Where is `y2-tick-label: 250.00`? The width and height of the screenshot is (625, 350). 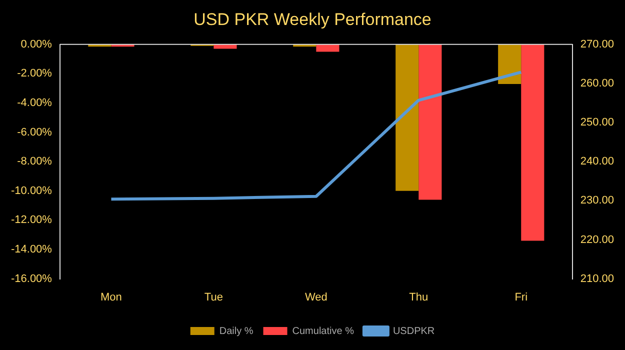 y2-tick-label: 250.00 is located at coordinates (597, 122).